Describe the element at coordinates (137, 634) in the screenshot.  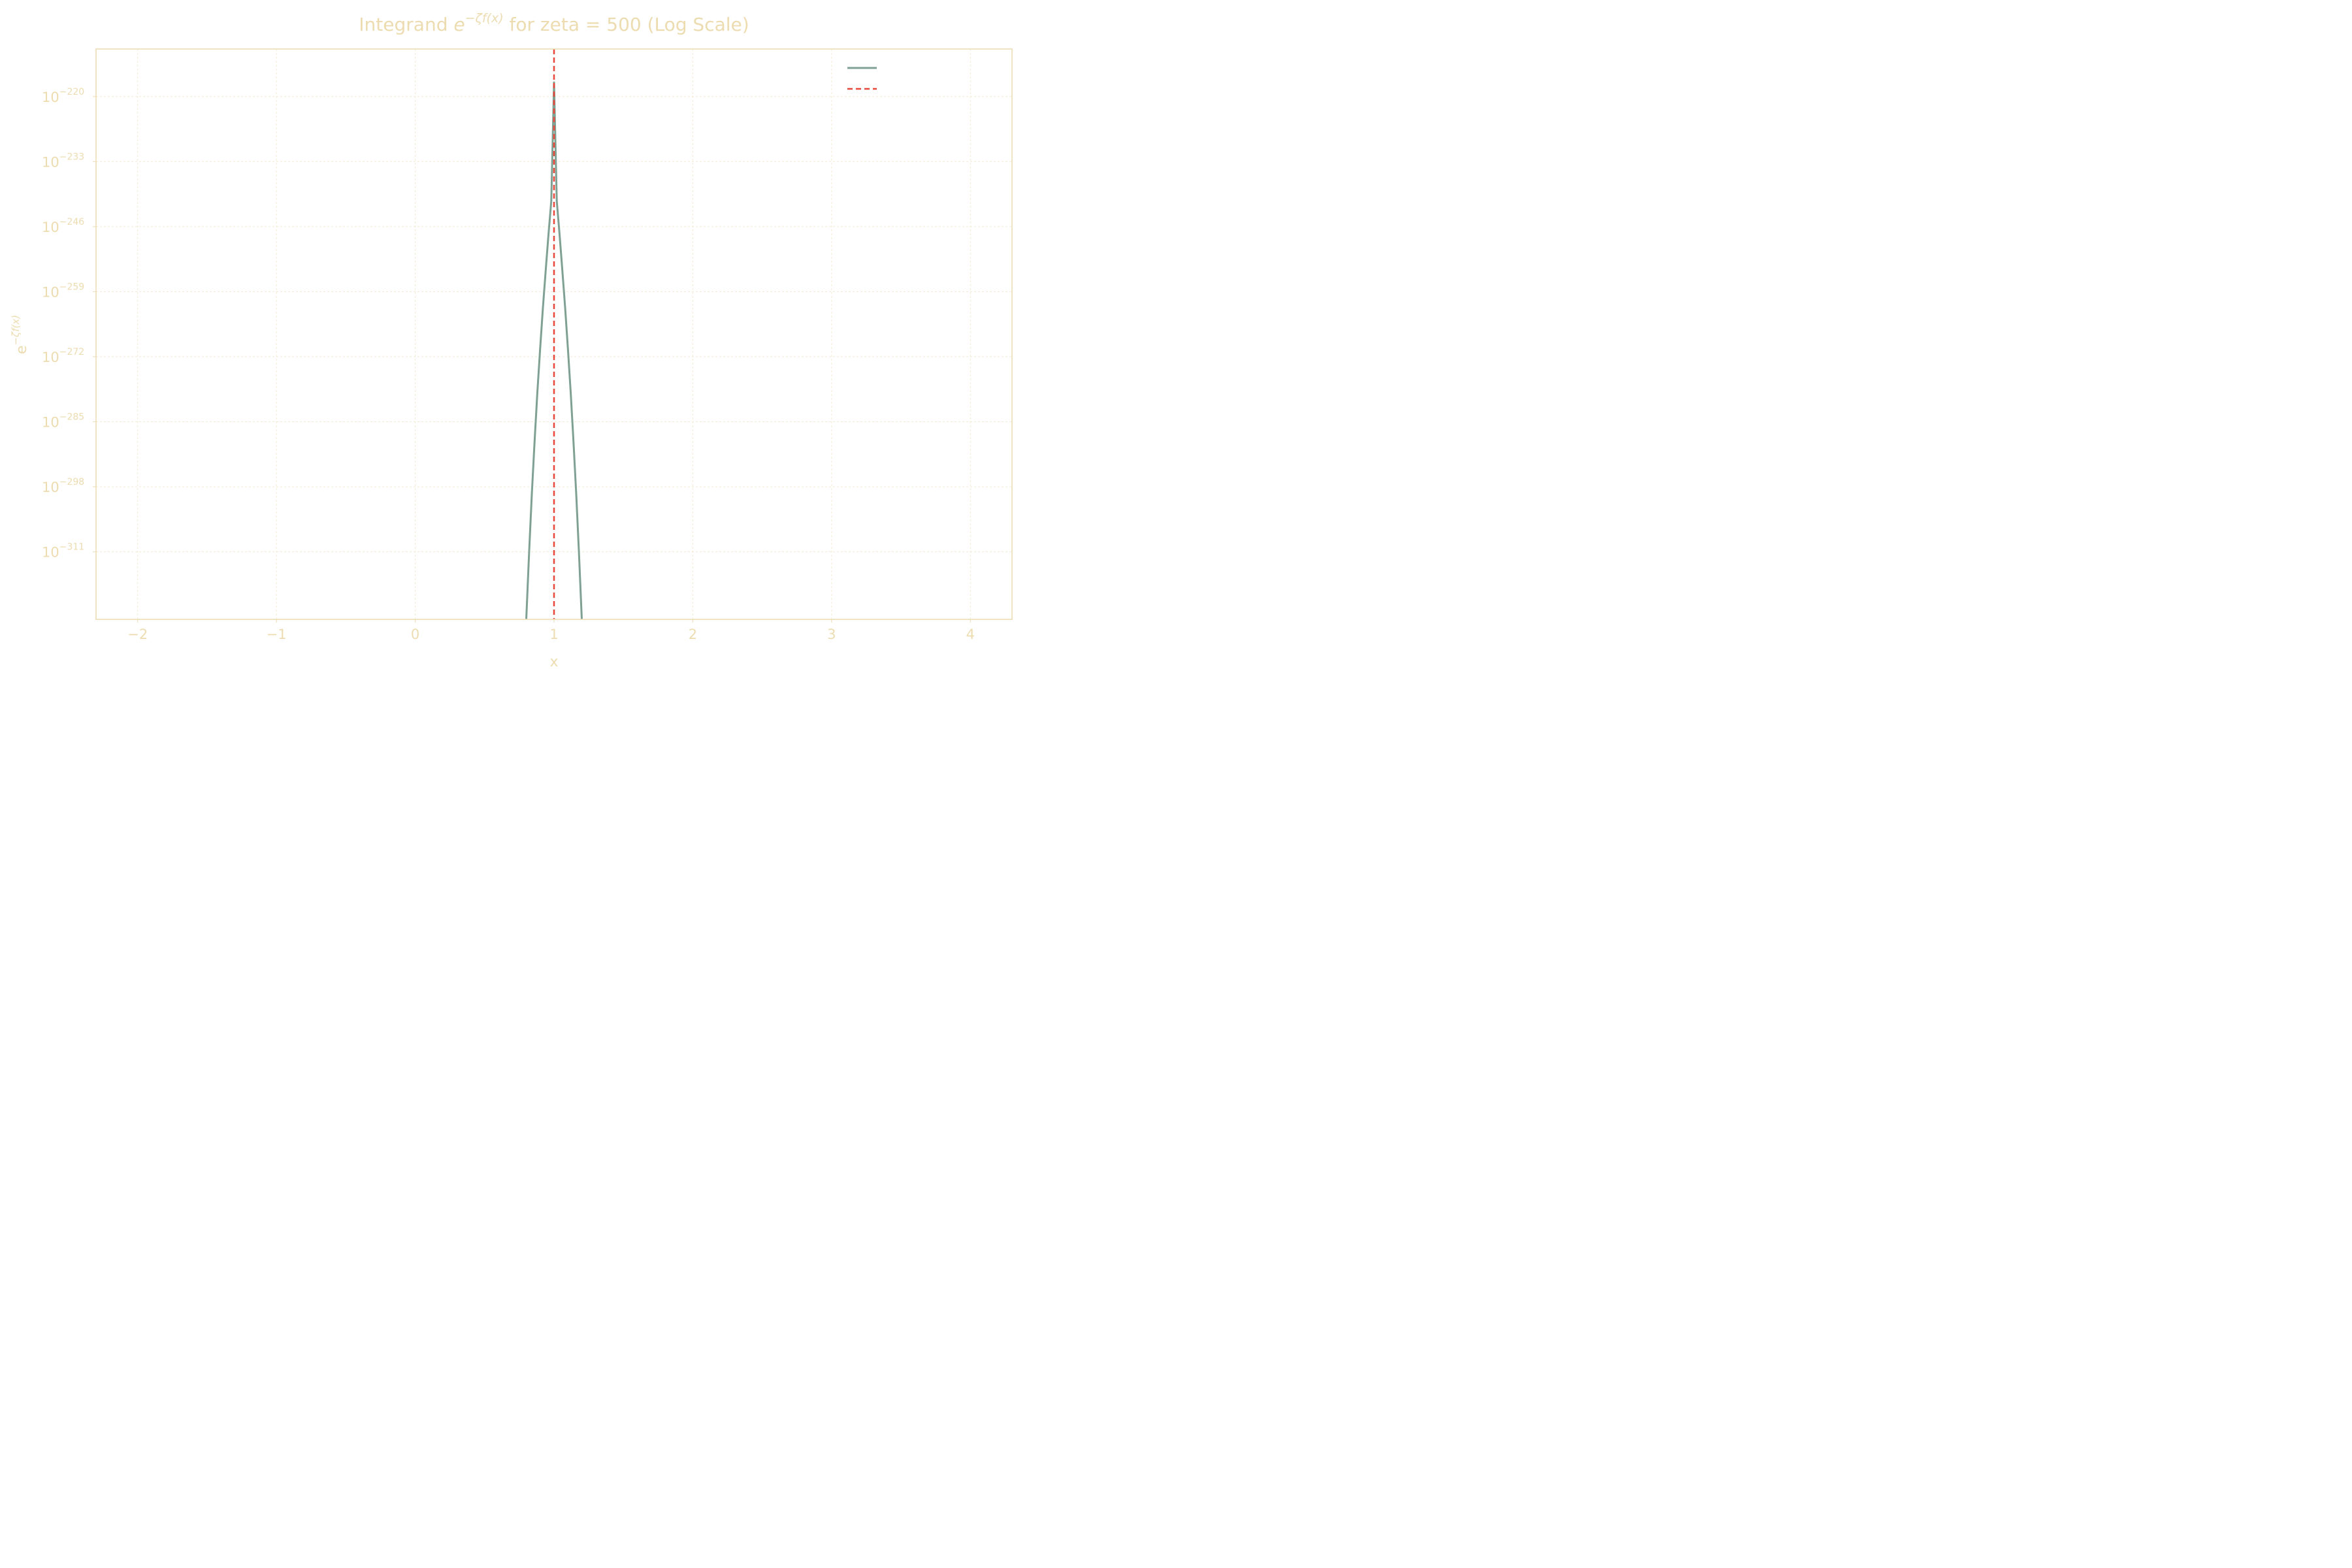
I see `x-tick-label: −2` at that location.